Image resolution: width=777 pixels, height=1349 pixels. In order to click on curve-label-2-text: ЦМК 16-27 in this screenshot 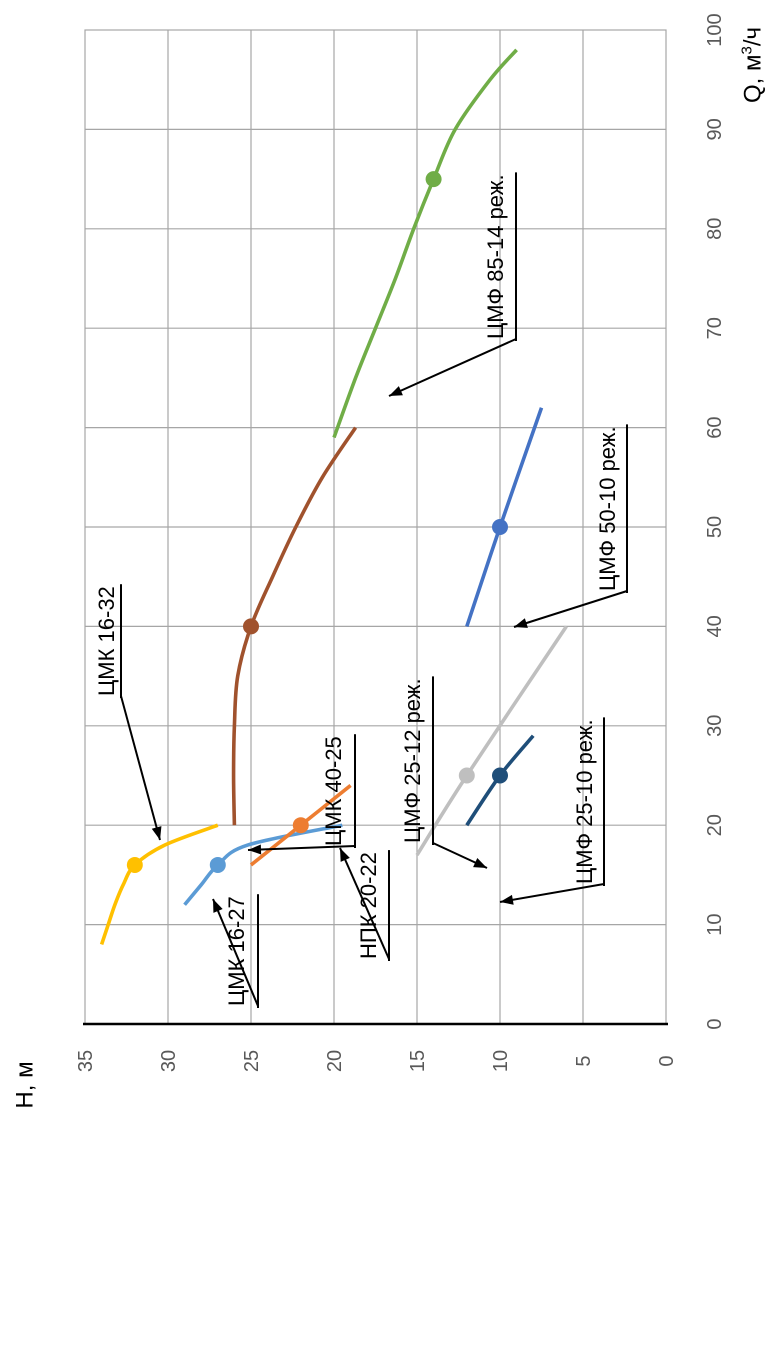, I will do `click(236, 951)`.